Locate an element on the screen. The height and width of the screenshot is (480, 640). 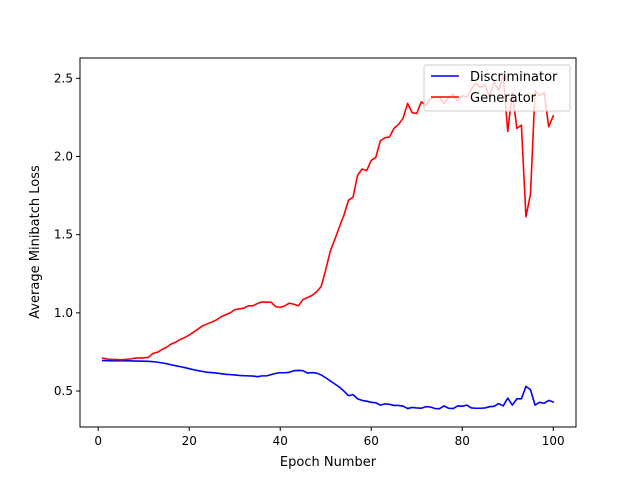
legend-label-generator: Generator is located at coordinates (503, 98).